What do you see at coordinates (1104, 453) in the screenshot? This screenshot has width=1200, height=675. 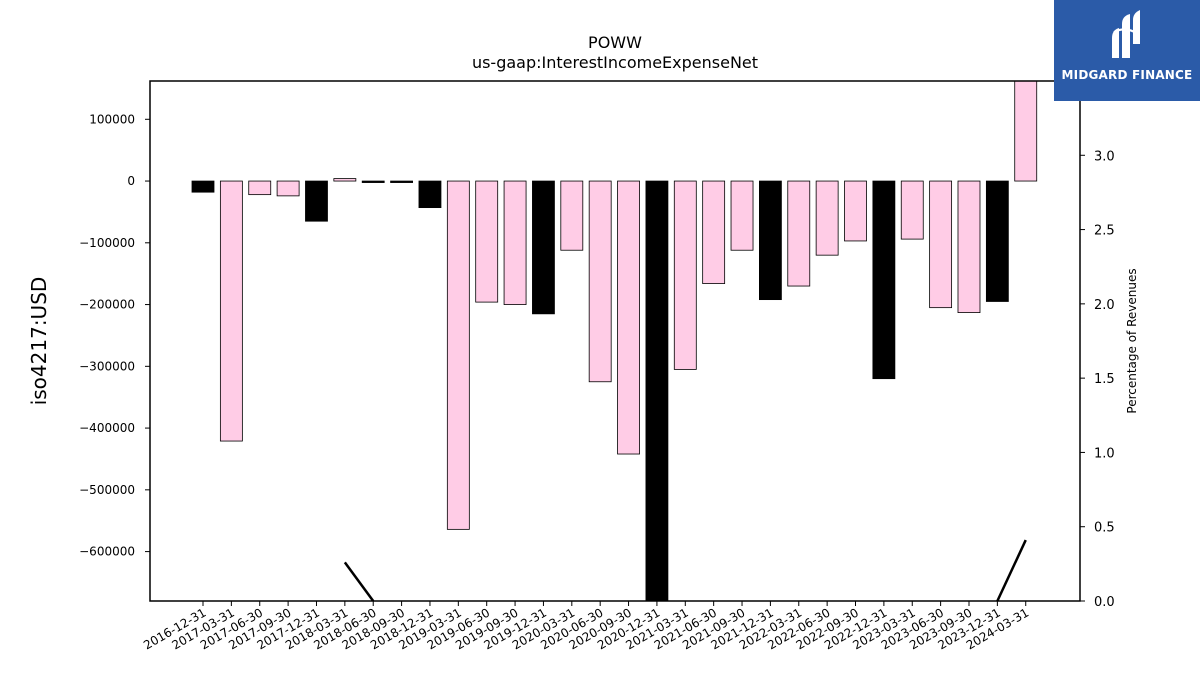 I see `y2-tick-label: 1.0` at bounding box center [1104, 453].